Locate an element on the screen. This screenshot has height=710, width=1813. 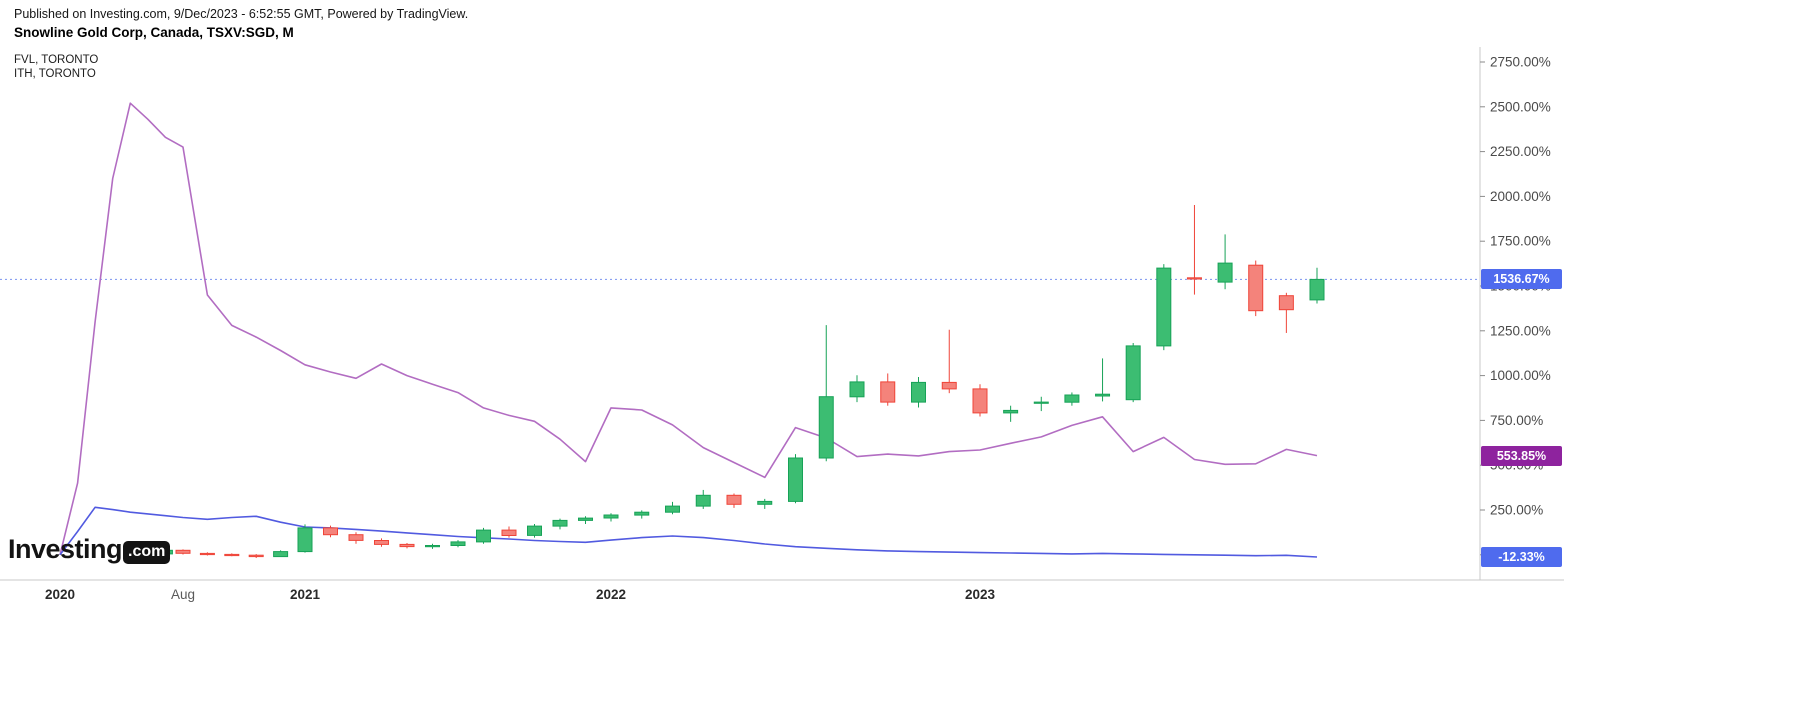
instrument-title: Snowline Gold Corp, Canada, TSXV:SGD, M is located at coordinates (154, 32).